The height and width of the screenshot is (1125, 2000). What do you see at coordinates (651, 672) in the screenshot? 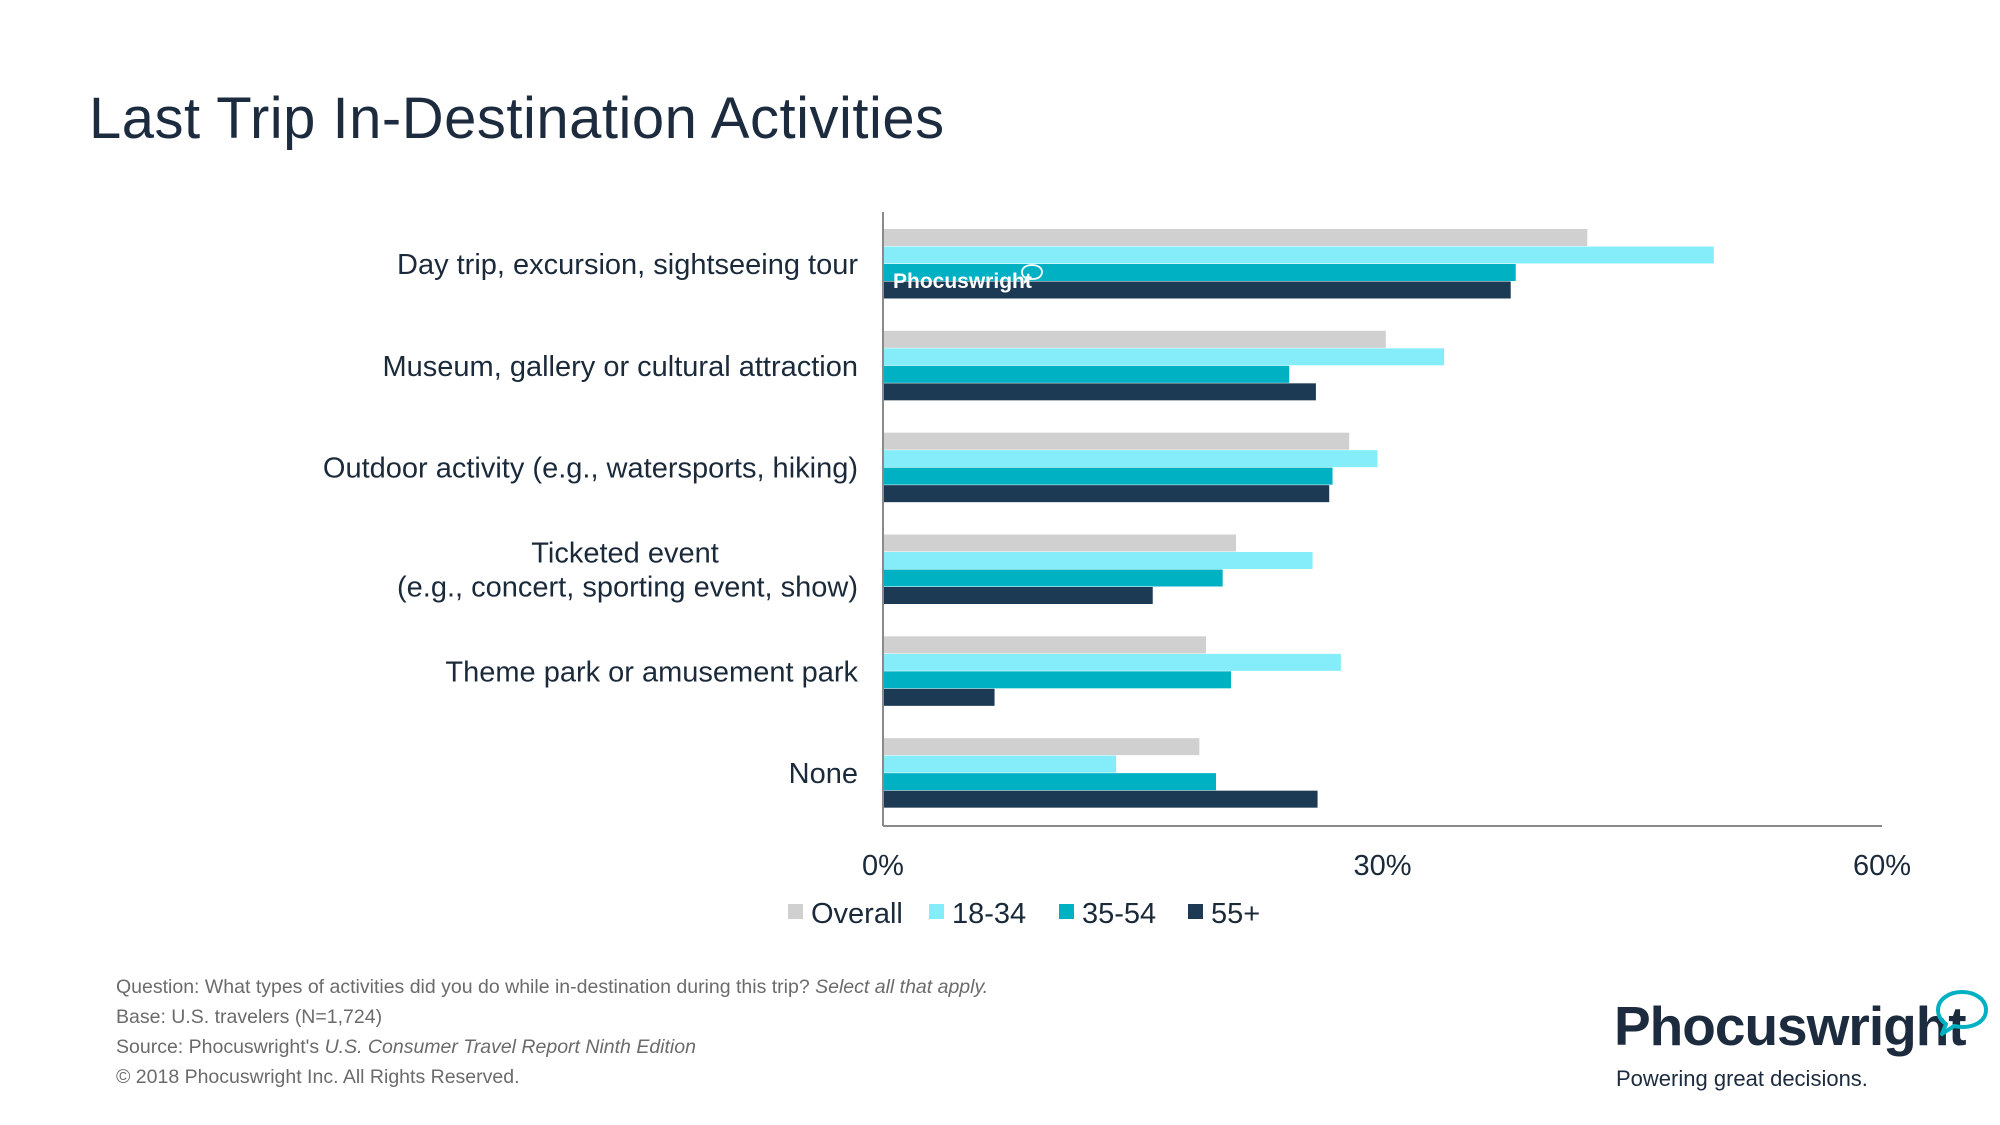
I see `category-label: Theme park or amusement park` at bounding box center [651, 672].